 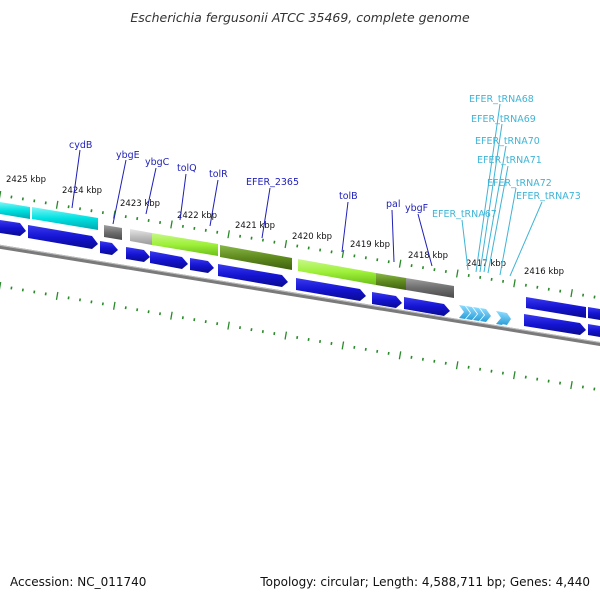 What do you see at coordinates (519, 183) in the screenshot?
I see `trna-label-72: EFER_tRNA72` at bounding box center [519, 183].